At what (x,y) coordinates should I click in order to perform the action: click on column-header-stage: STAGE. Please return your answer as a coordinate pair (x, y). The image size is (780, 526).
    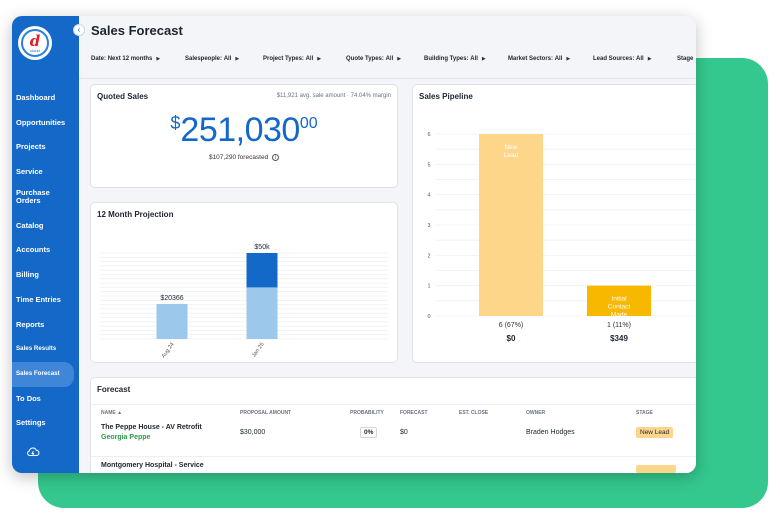
    Looking at the image, I should click on (644, 412).